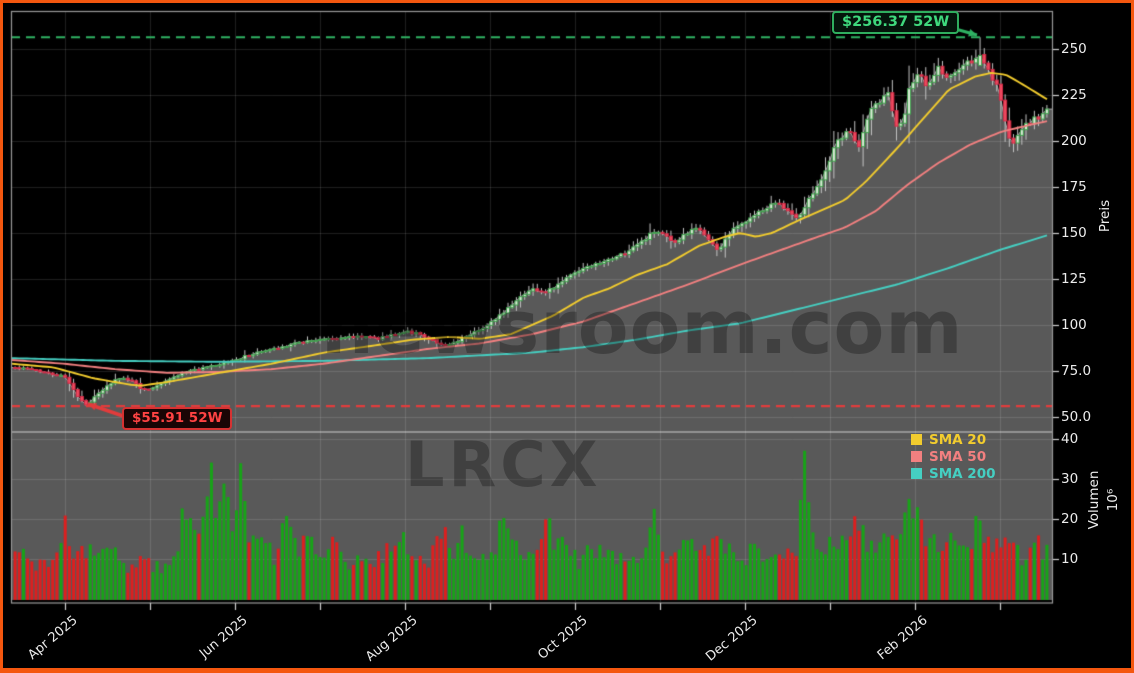 The height and width of the screenshot is (673, 1134). I want to click on volume-tick-label: 10, so click(1070, 558).